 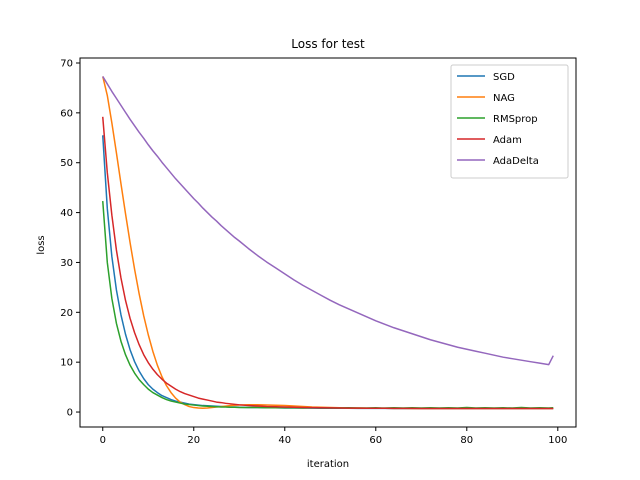 What do you see at coordinates (375, 440) in the screenshot?
I see `x-tick-label: 60` at bounding box center [375, 440].